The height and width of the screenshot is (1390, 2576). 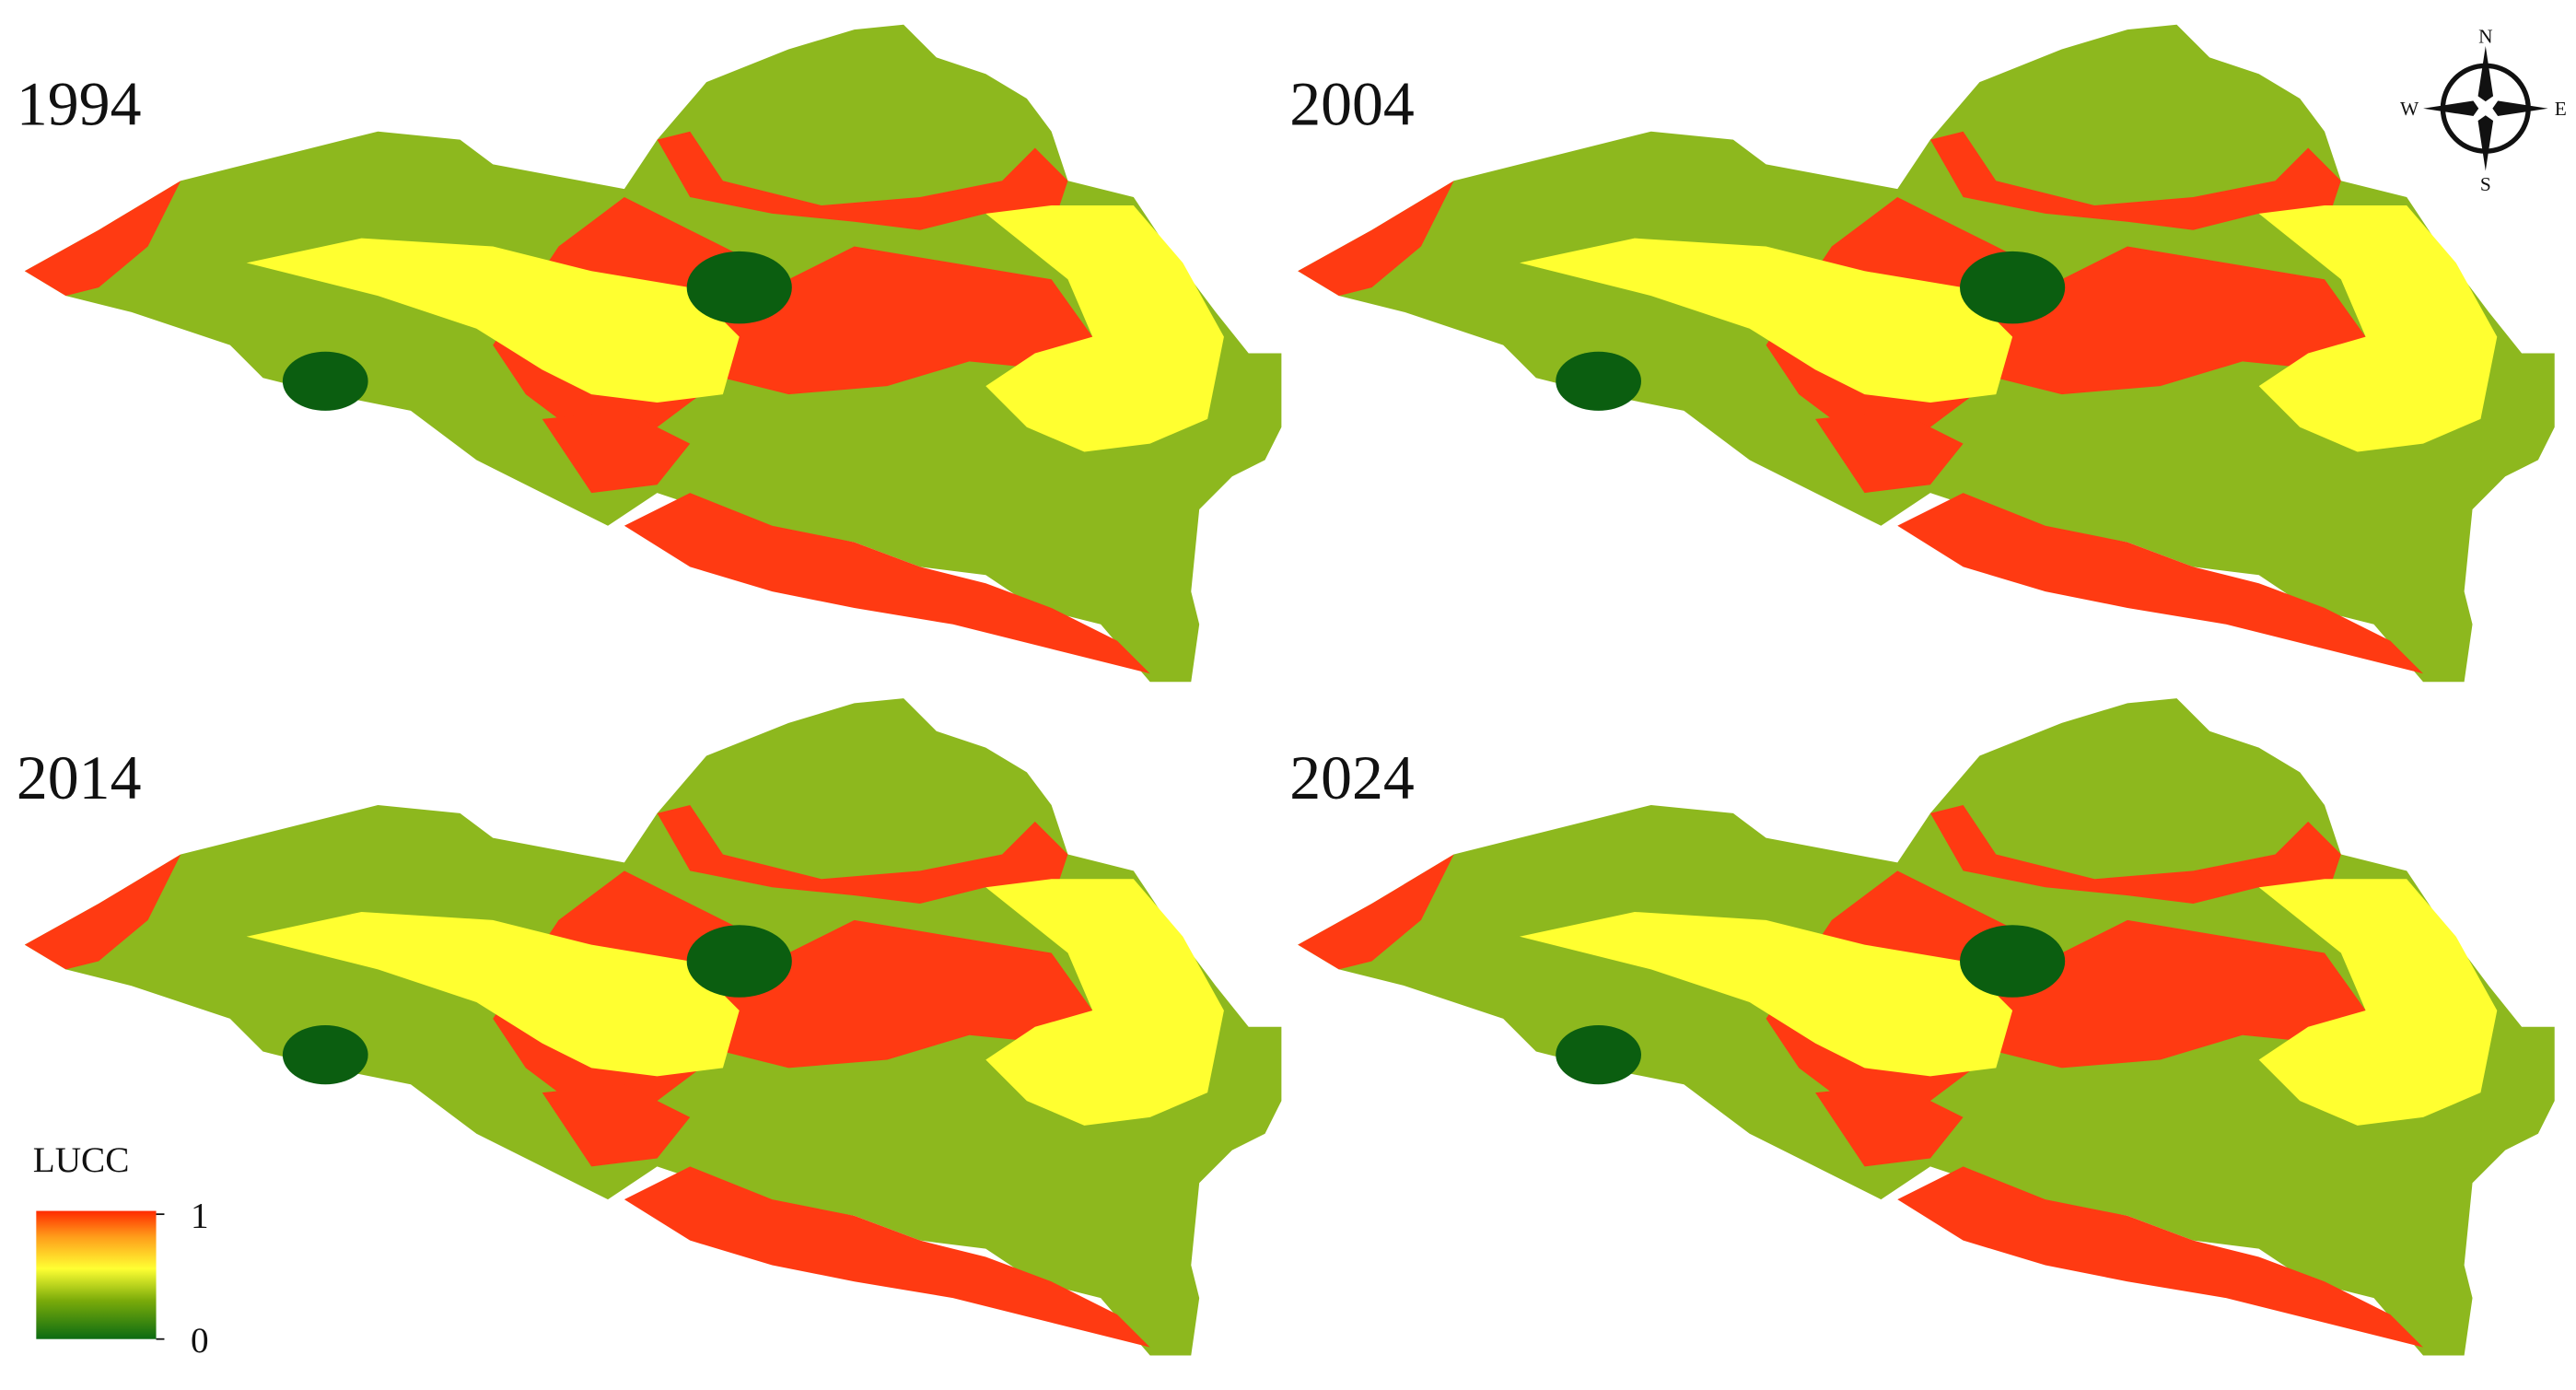 I want to click on legend-tick-label: 0, so click(x=200, y=1341).